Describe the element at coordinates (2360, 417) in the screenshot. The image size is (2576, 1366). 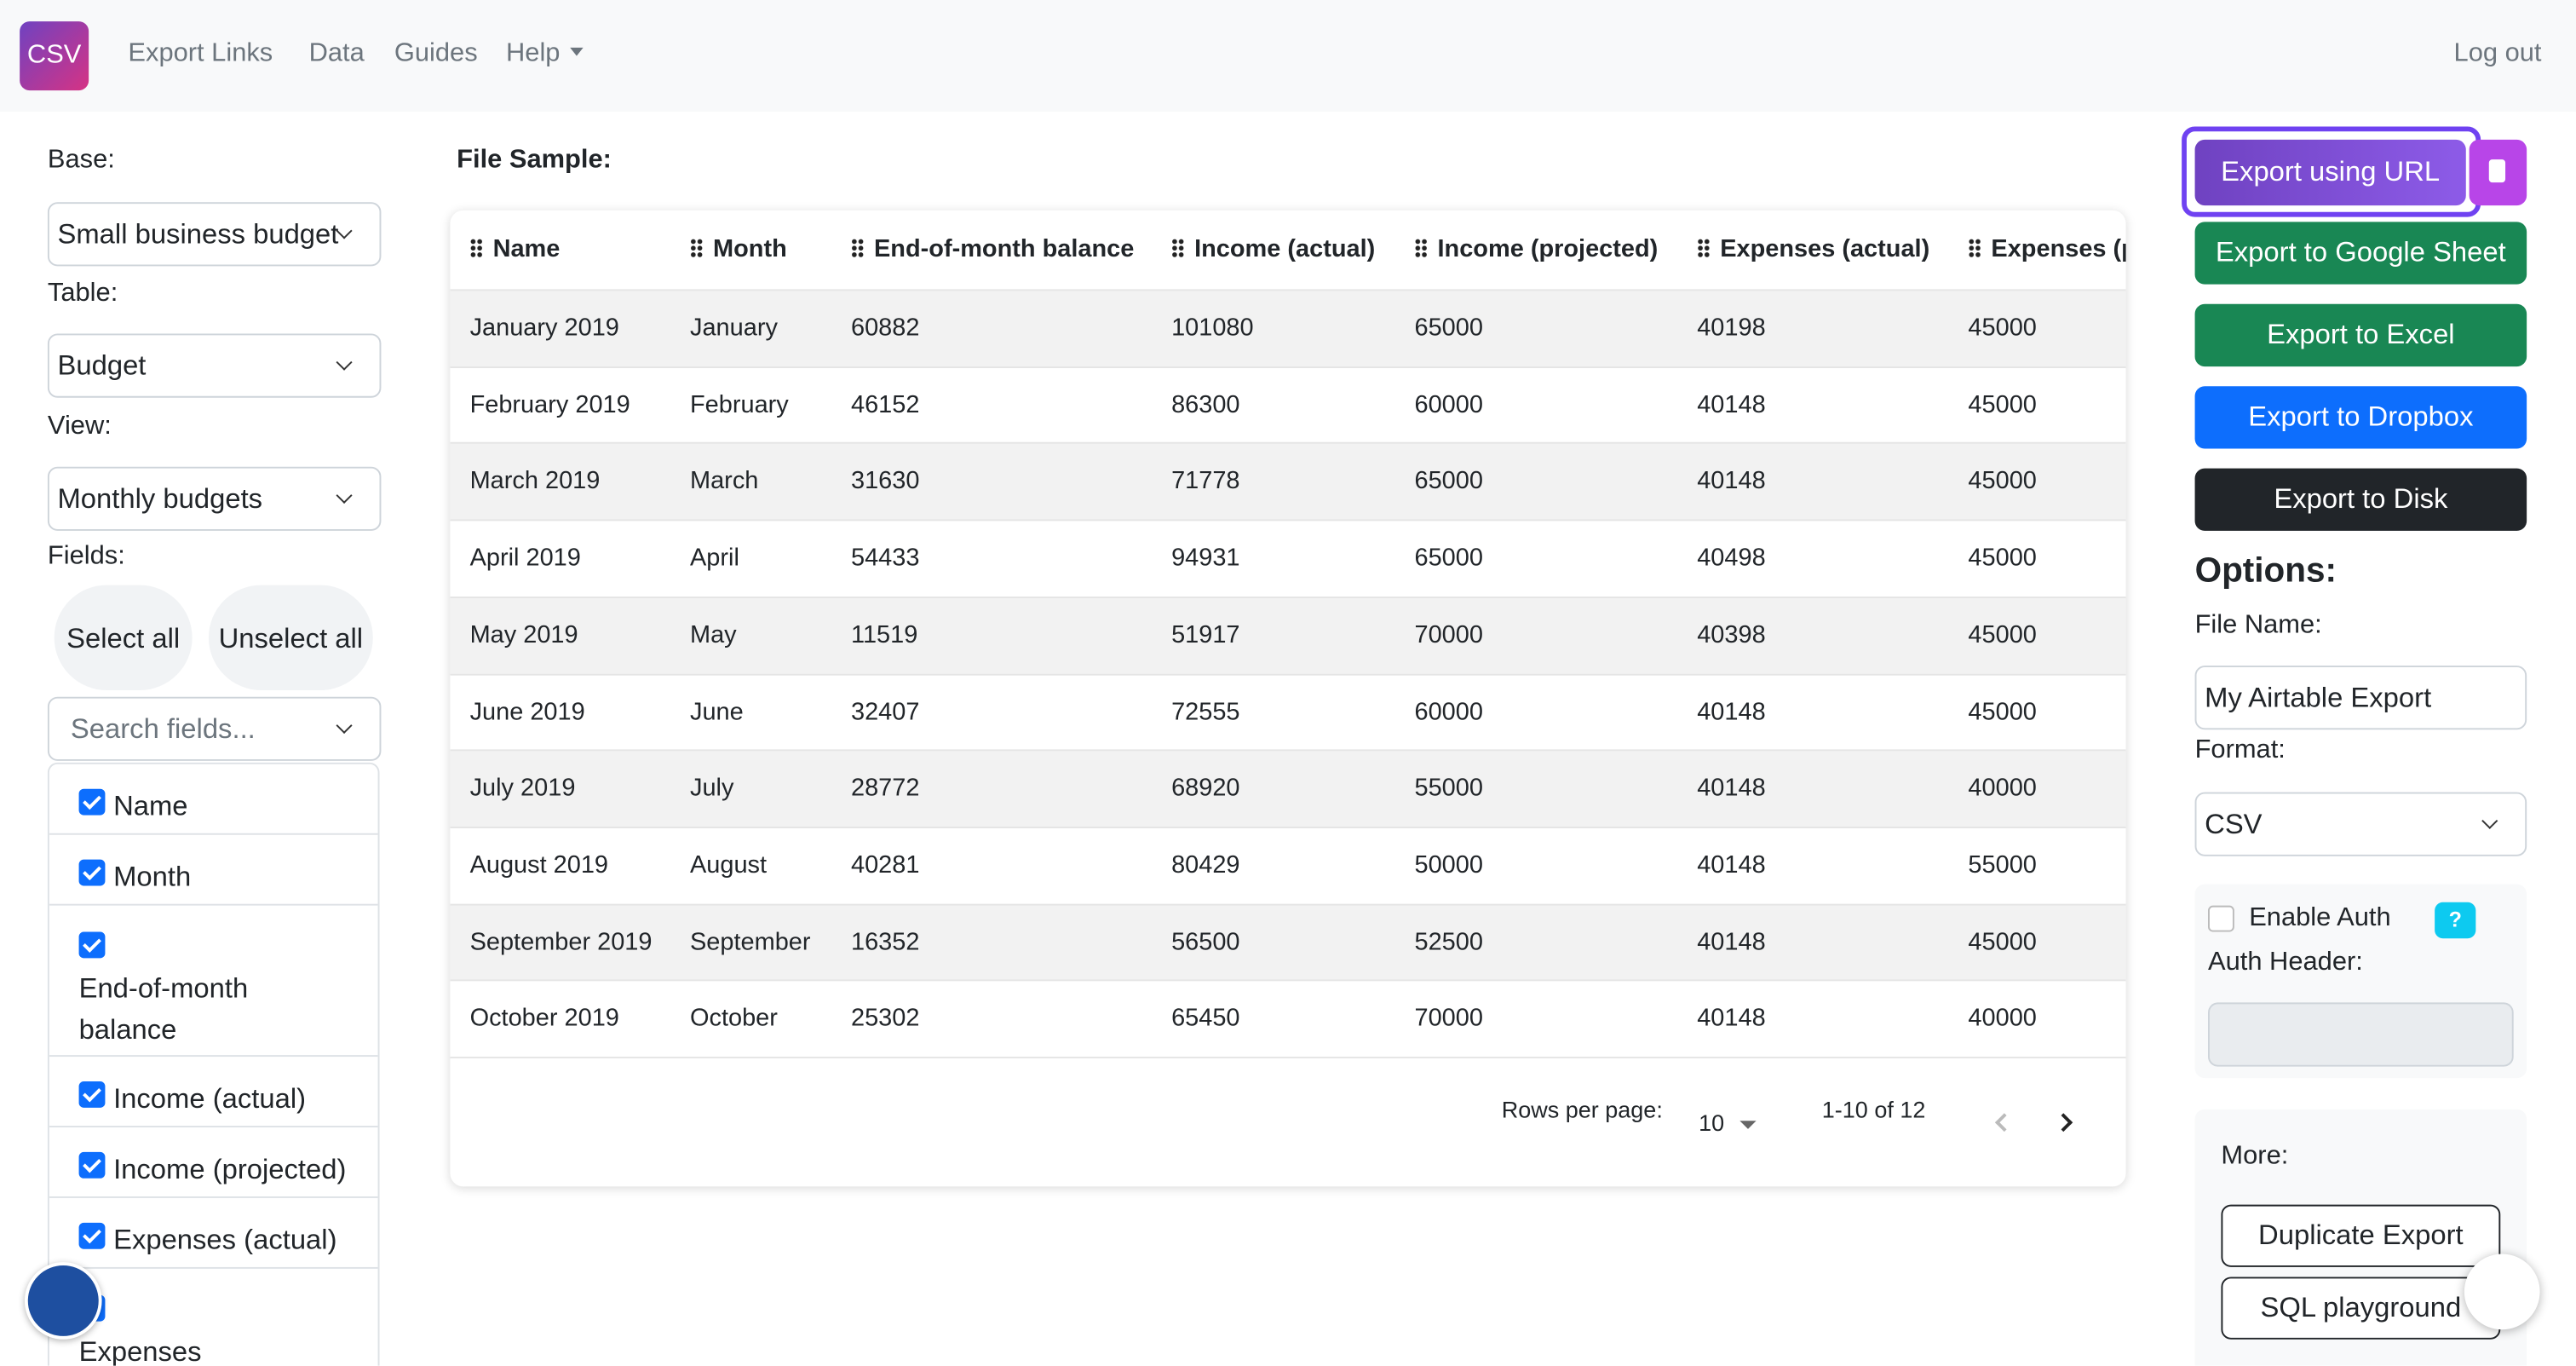
I see `export-button: Export to Dropbox` at that location.